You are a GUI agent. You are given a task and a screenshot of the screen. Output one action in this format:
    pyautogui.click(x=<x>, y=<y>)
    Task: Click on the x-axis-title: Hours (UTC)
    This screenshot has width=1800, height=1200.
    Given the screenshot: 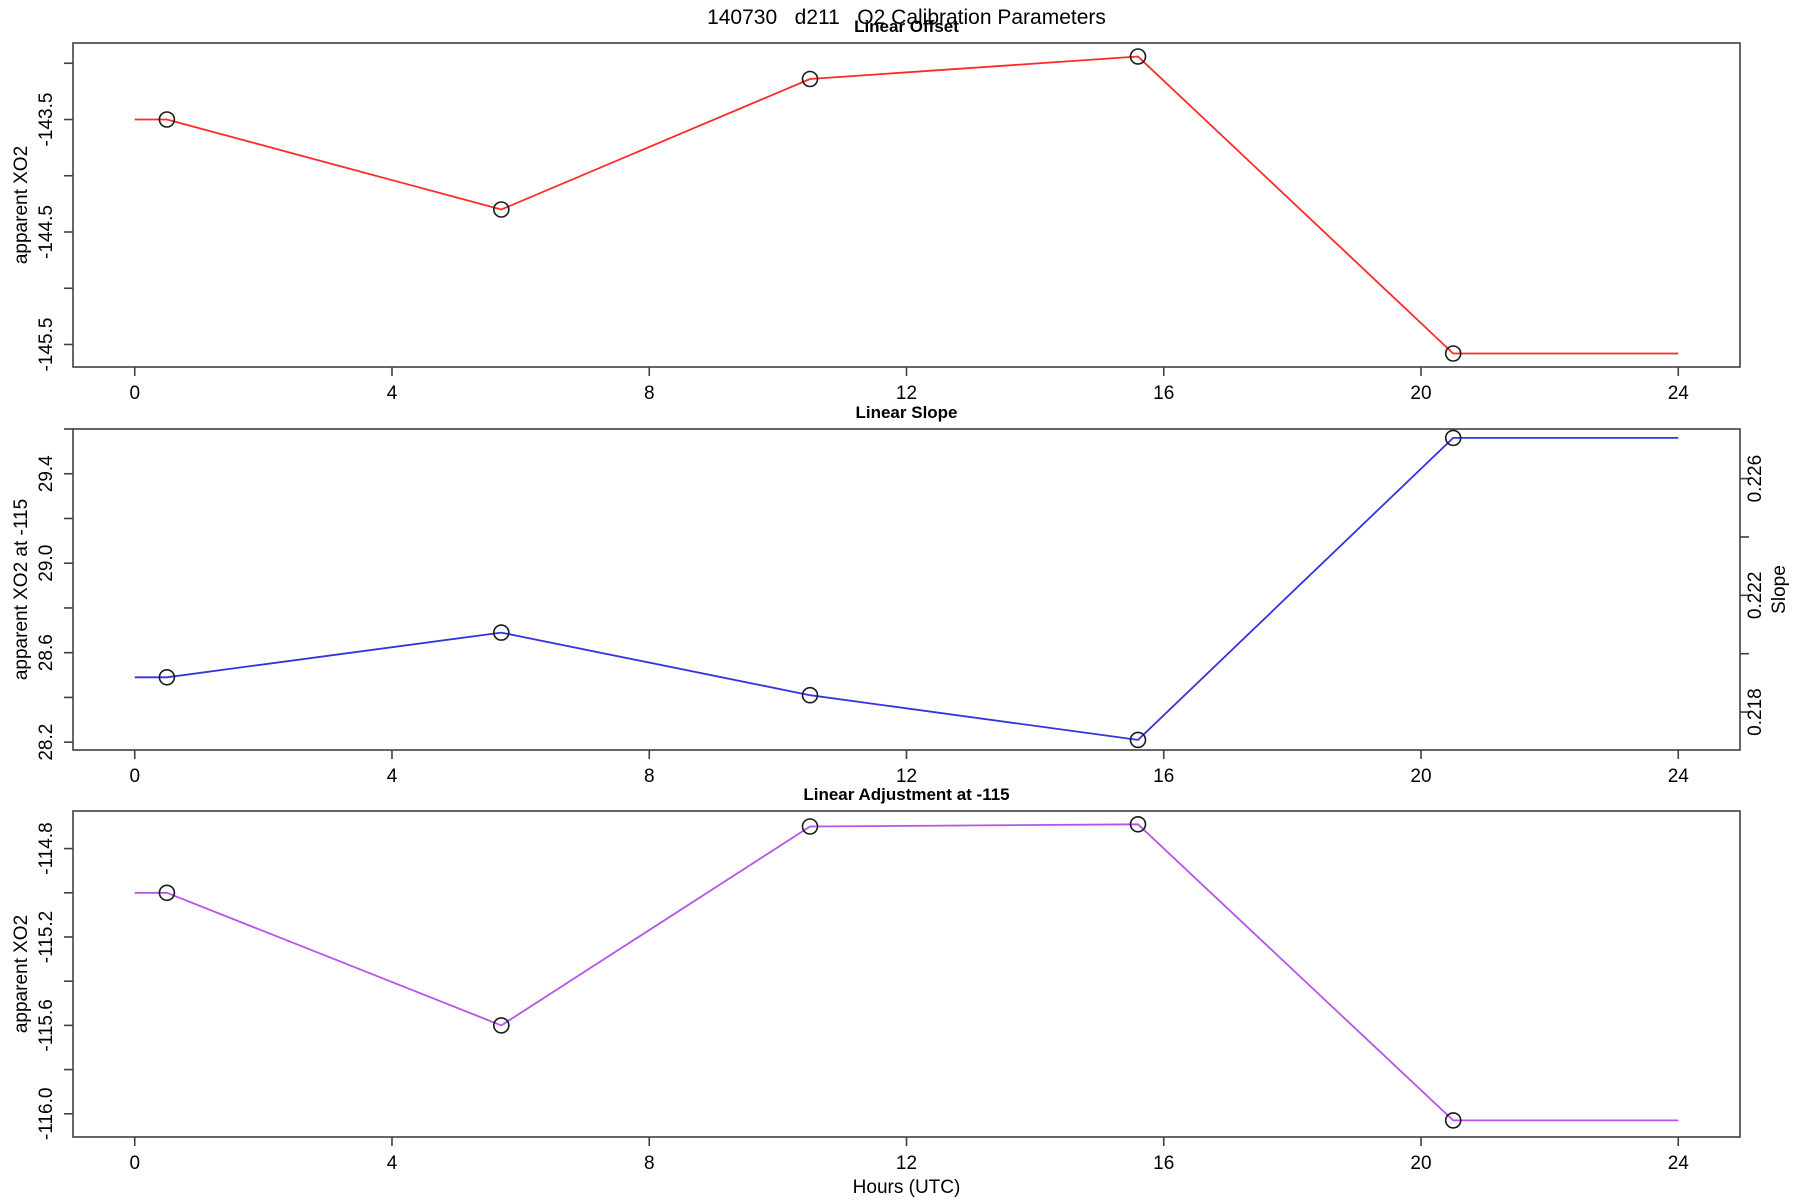 What is the action you would take?
    pyautogui.click(x=907, y=1187)
    